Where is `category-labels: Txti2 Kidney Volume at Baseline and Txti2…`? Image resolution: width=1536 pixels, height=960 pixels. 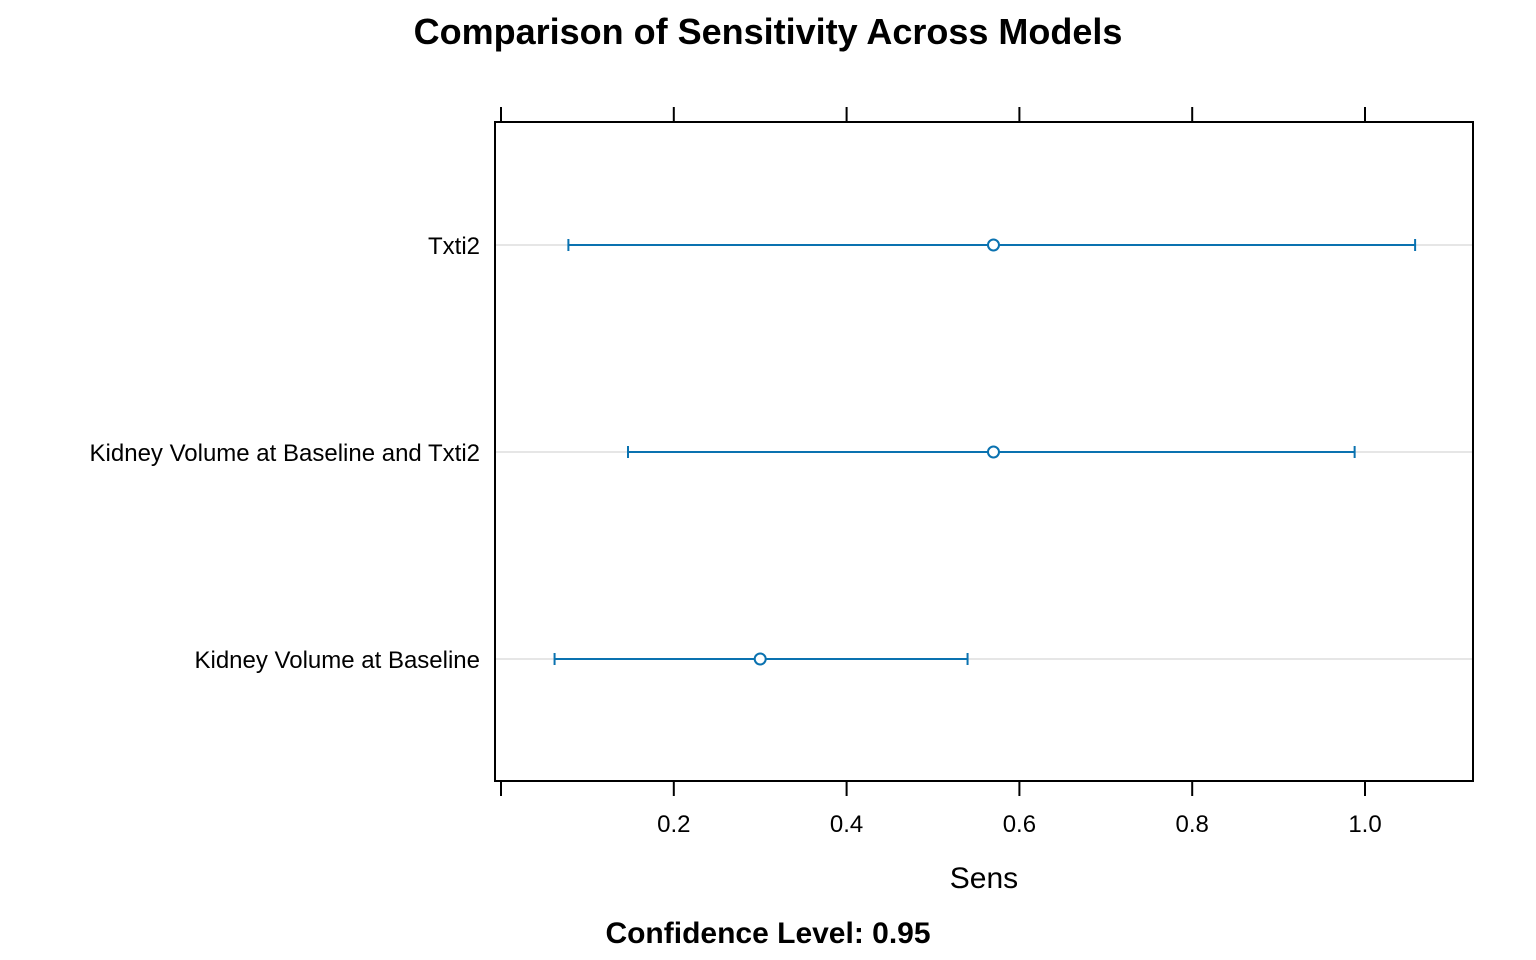
category-labels: Txti2 Kidney Volume at Baseline and Txti2… is located at coordinates (285, 453).